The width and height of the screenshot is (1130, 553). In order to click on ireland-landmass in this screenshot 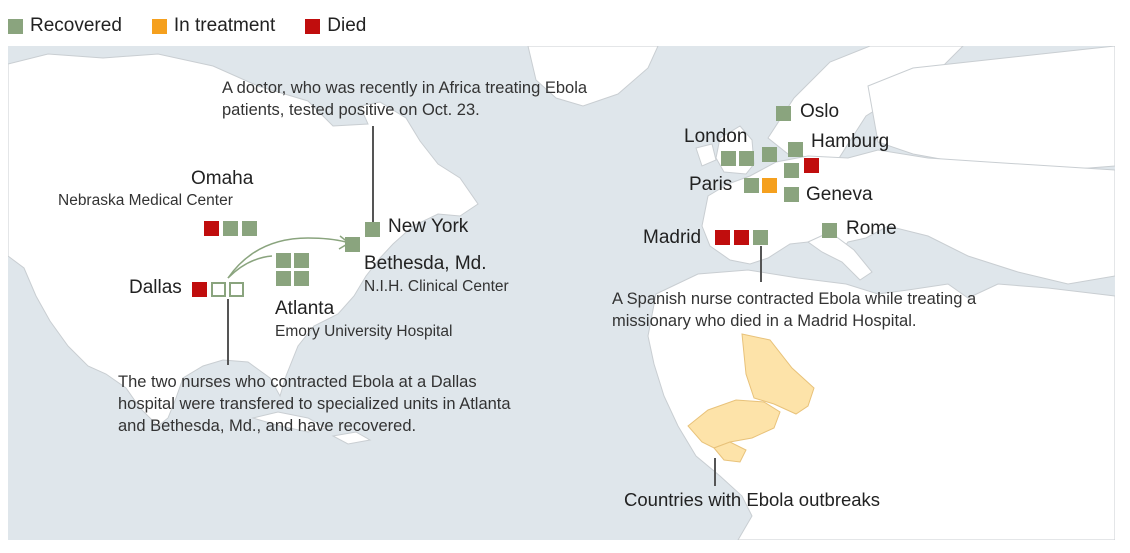, I will do `click(706, 155)`.